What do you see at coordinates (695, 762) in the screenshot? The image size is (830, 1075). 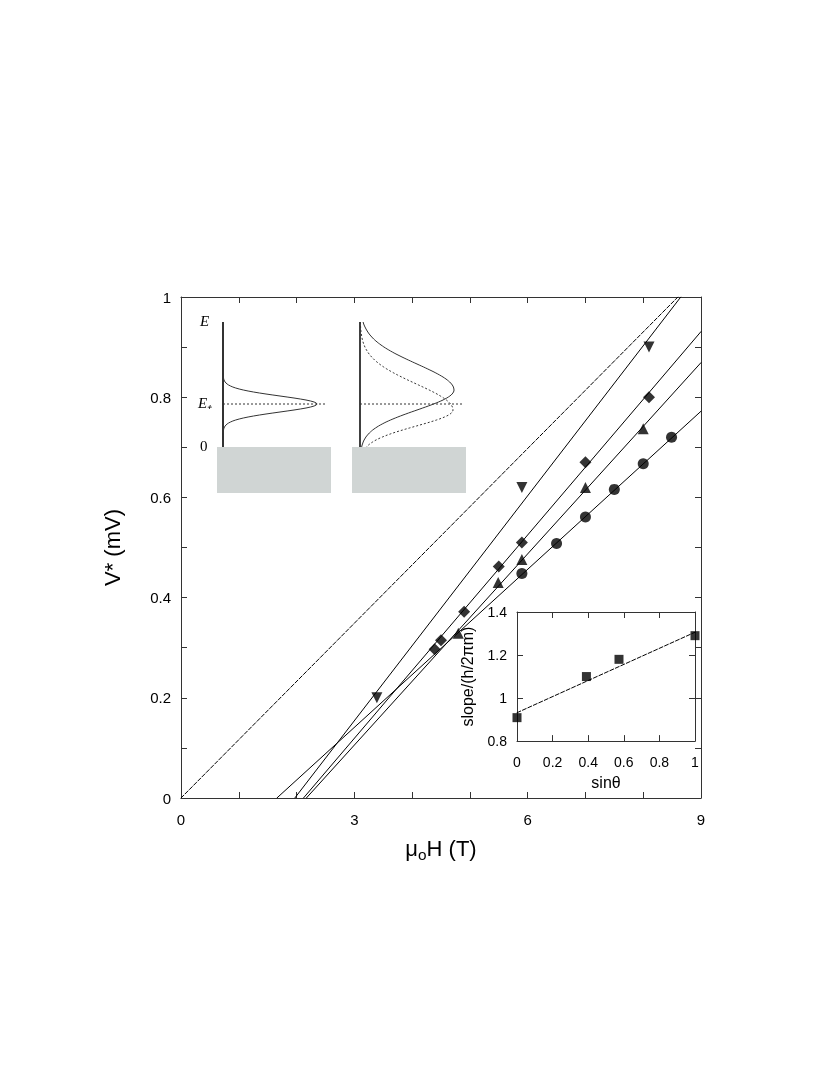 I see `x-tick-label: 1` at bounding box center [695, 762].